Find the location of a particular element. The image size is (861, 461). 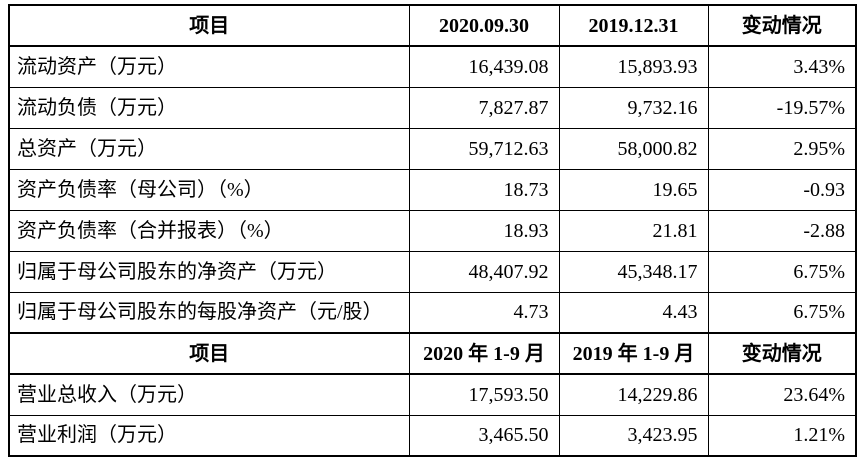

row-value-2: 14,229.86 is located at coordinates (633, 394).